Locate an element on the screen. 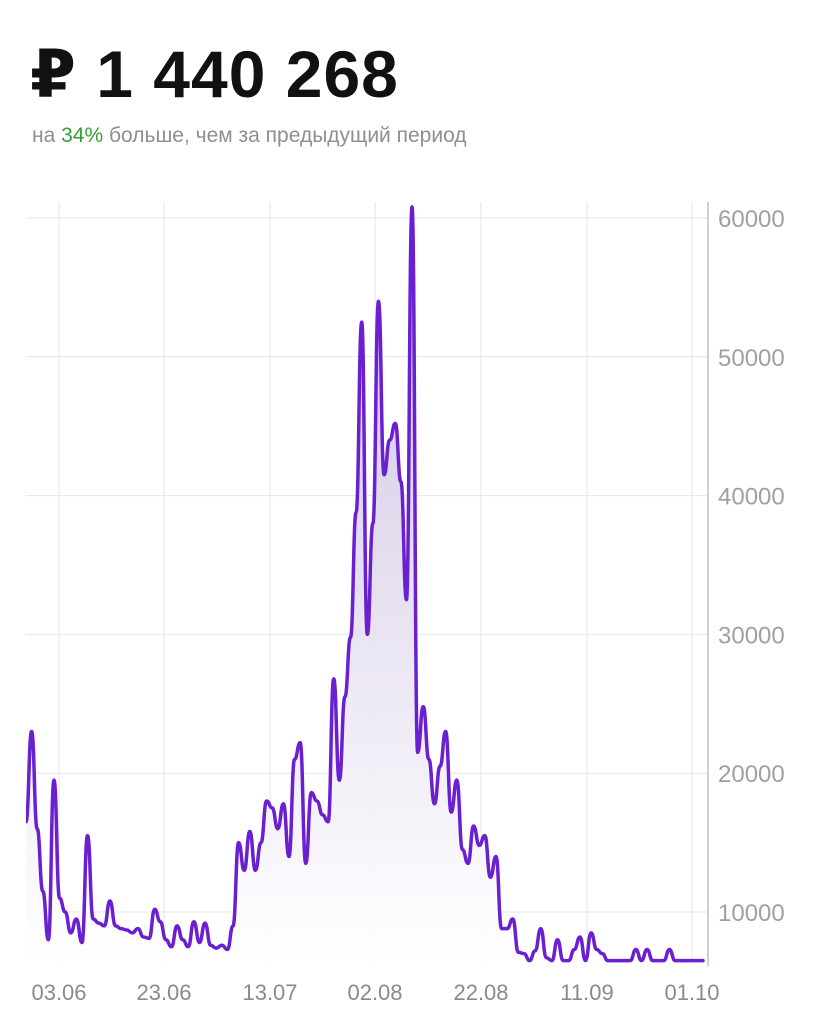 This screenshot has height=1015, width=828. comparison-text: на 34% больше, чем за предыдущий период is located at coordinates (249, 136).